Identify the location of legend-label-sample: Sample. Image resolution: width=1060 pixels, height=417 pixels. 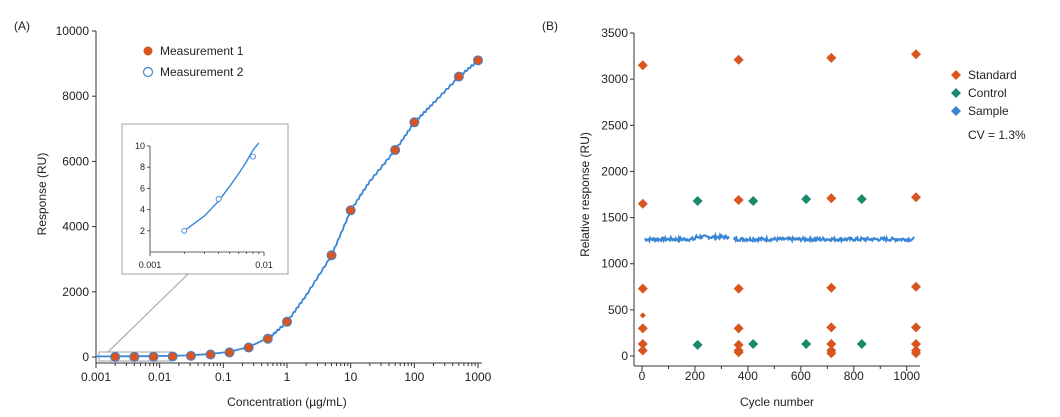
(988, 111).